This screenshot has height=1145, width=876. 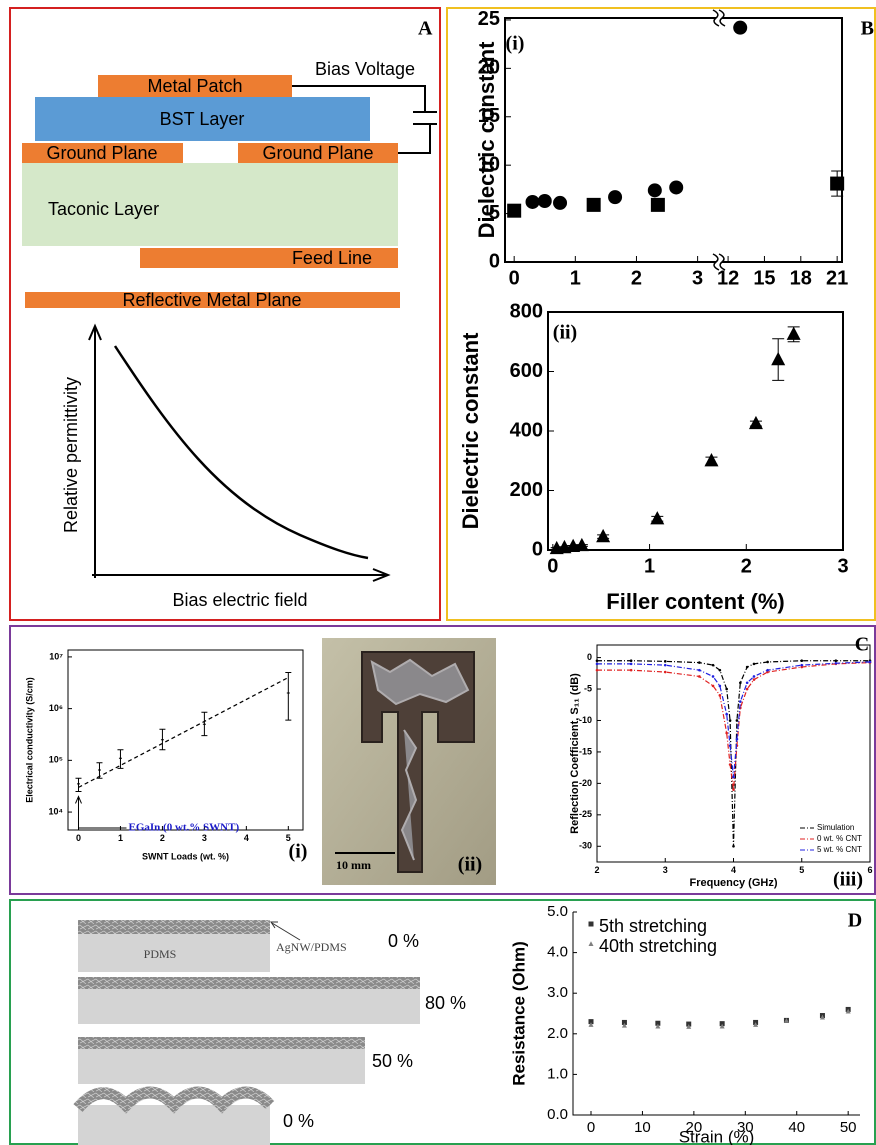 What do you see at coordinates (489, 19) in the screenshot?
I see `y-tick-label: 25` at bounding box center [489, 19].